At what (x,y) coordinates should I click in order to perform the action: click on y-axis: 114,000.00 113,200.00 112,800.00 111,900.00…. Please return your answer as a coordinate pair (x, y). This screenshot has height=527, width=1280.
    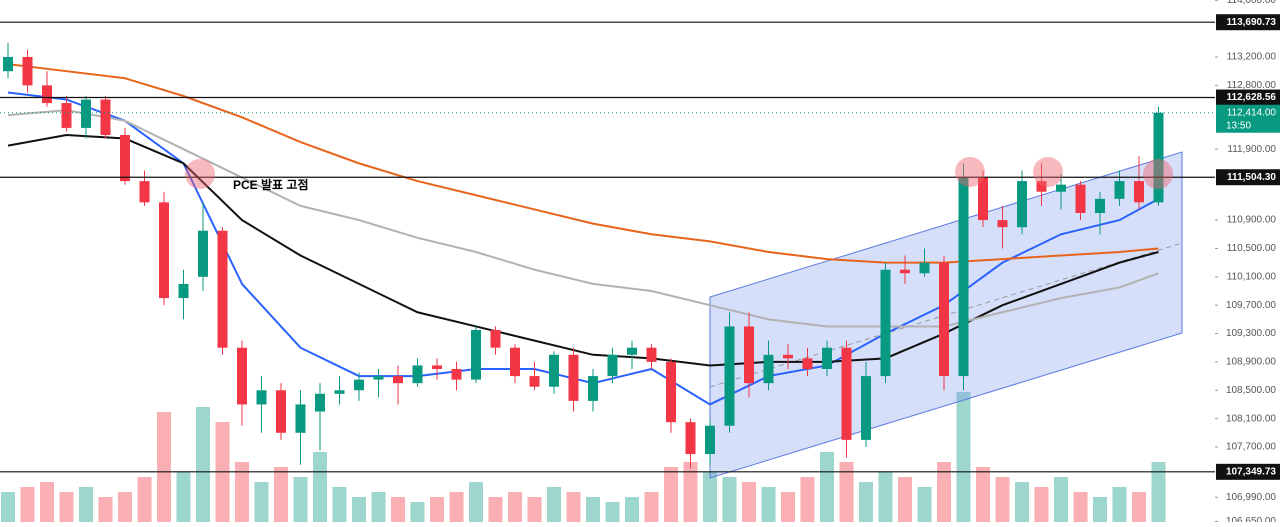
    Looking at the image, I should click on (1247, 263).